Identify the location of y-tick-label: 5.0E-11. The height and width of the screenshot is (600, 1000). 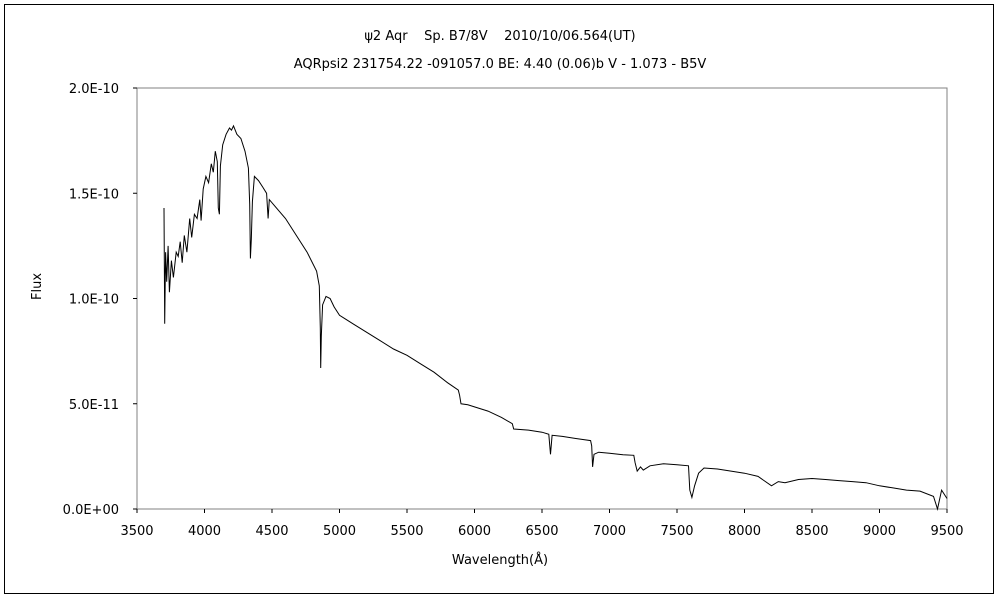
(94, 405).